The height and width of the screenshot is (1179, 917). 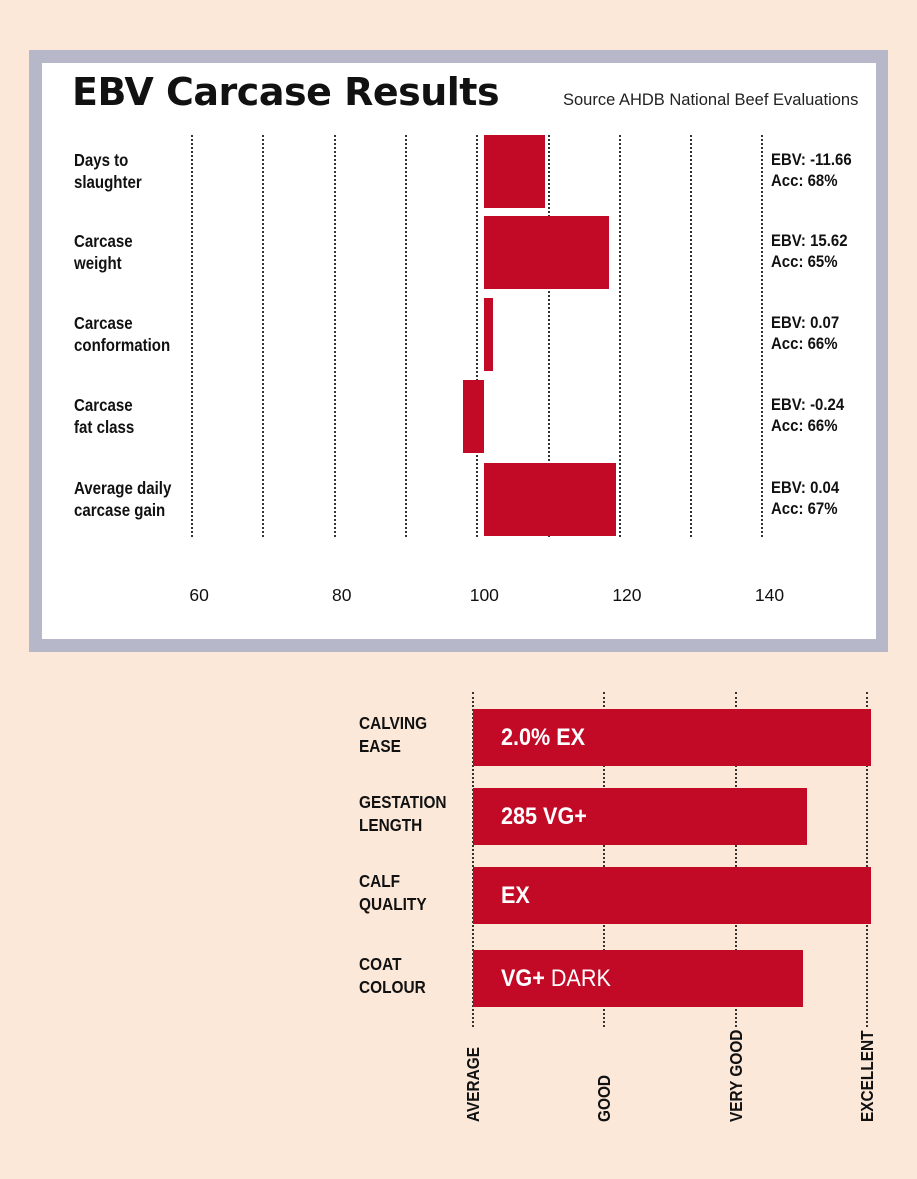 What do you see at coordinates (769, 595) in the screenshot?
I see `x-tick-label-4: 140` at bounding box center [769, 595].